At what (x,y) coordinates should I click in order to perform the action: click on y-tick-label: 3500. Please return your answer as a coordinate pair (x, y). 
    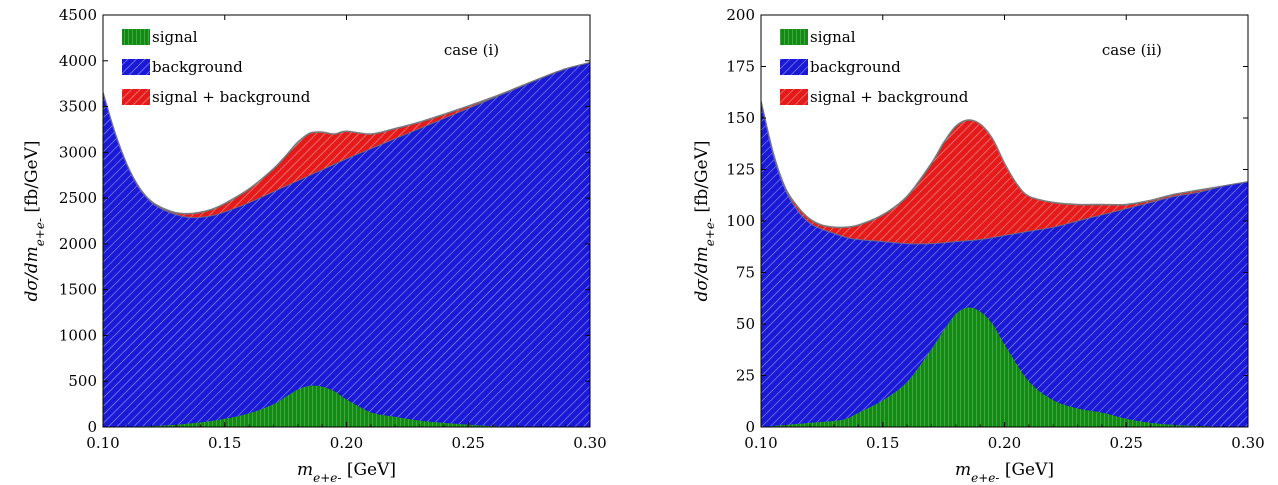
    Looking at the image, I should click on (78, 107).